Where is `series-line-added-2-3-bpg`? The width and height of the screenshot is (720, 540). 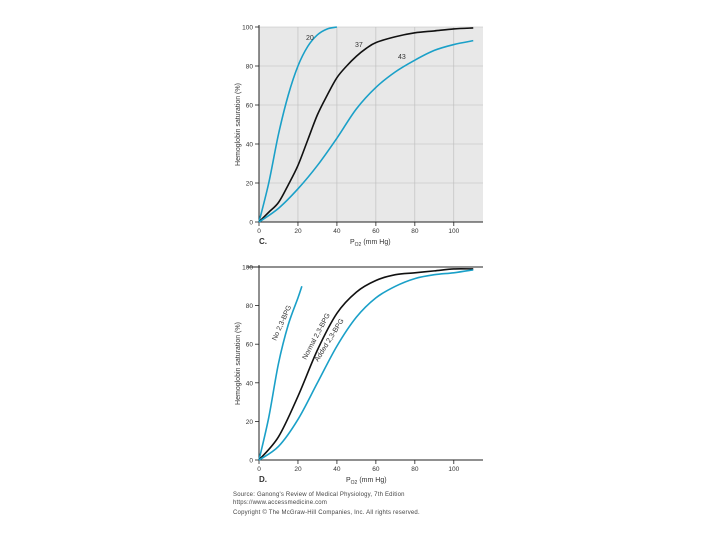
series-line-added-2-3-bpg is located at coordinates (366, 365).